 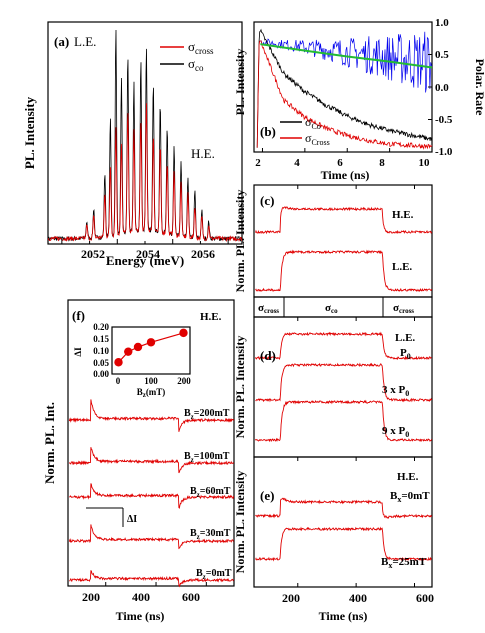 What do you see at coordinates (240, 241) in the screenshot?
I see `panel-c-ylabel: Norm. PL. Intensity` at bounding box center [240, 241].